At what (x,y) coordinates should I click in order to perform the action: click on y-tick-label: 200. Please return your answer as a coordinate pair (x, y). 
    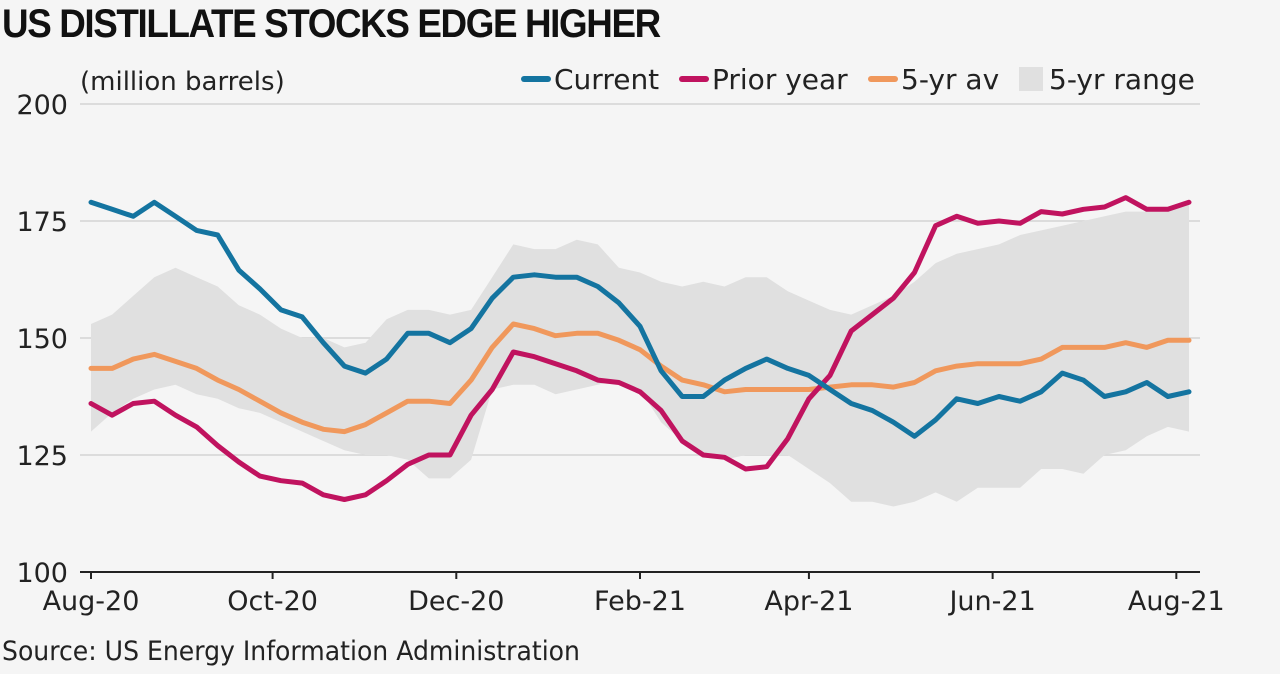
    Looking at the image, I should click on (42, 105).